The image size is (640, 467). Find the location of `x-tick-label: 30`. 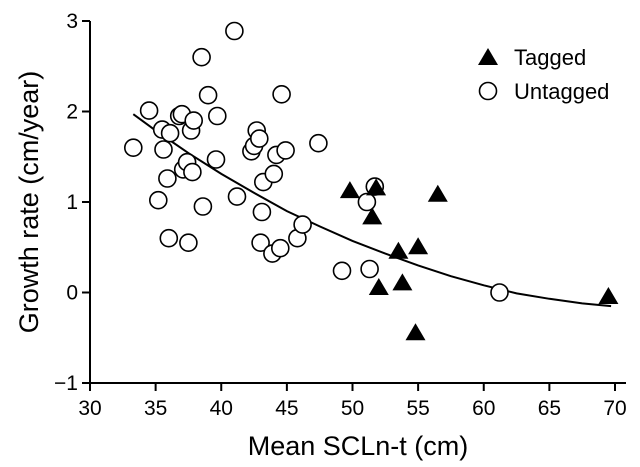

x-tick-label: 30 is located at coordinates (89, 408).